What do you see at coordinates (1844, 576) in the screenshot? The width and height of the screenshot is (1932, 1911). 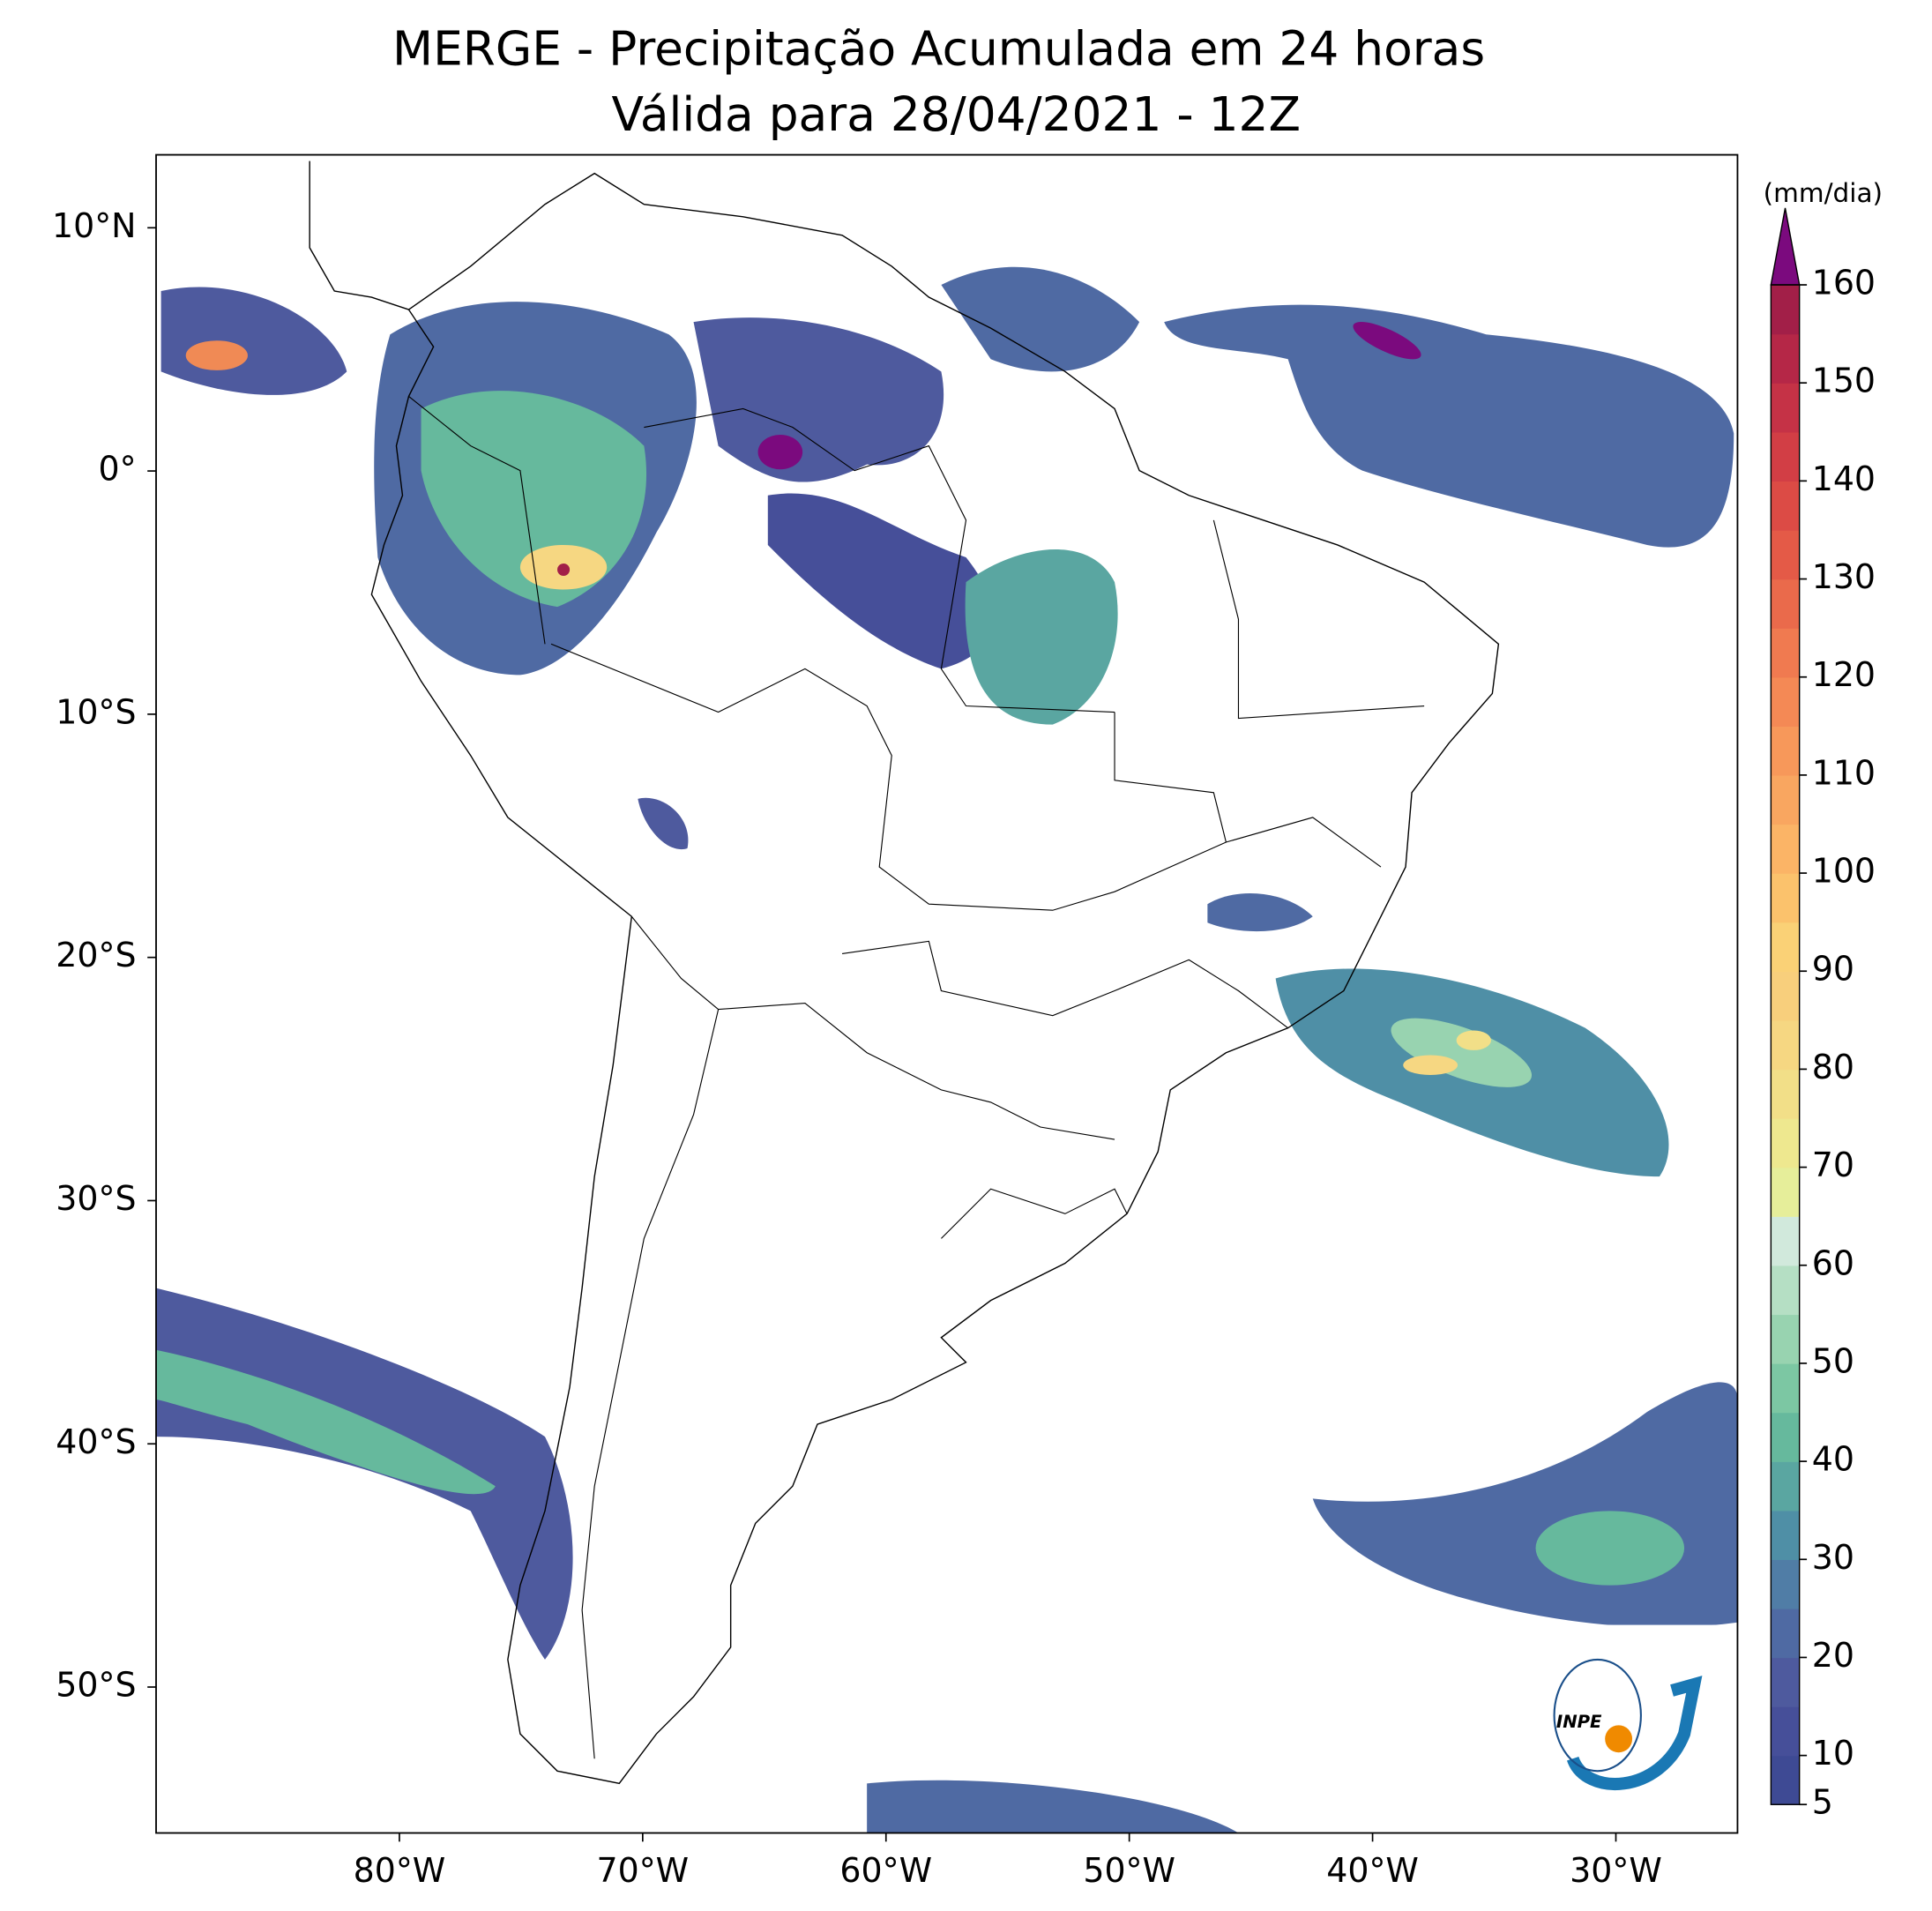 I see `colorbar-tick-label: 130` at bounding box center [1844, 576].